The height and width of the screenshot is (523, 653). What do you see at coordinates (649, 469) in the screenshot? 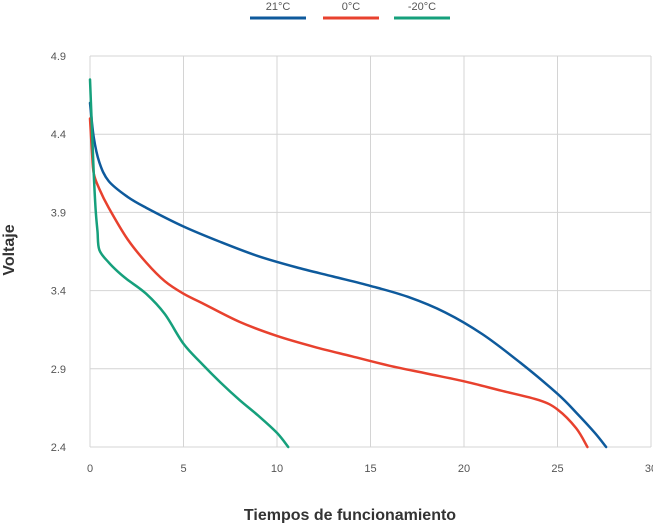
I see `x-tick-label: 30` at bounding box center [649, 469].